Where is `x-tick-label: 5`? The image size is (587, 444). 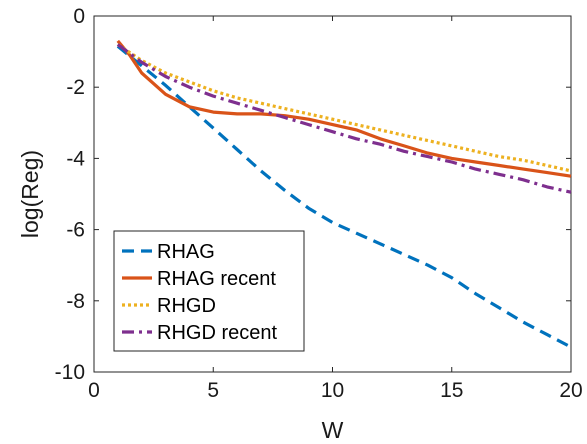
x-tick-label: 5 is located at coordinates (213, 390).